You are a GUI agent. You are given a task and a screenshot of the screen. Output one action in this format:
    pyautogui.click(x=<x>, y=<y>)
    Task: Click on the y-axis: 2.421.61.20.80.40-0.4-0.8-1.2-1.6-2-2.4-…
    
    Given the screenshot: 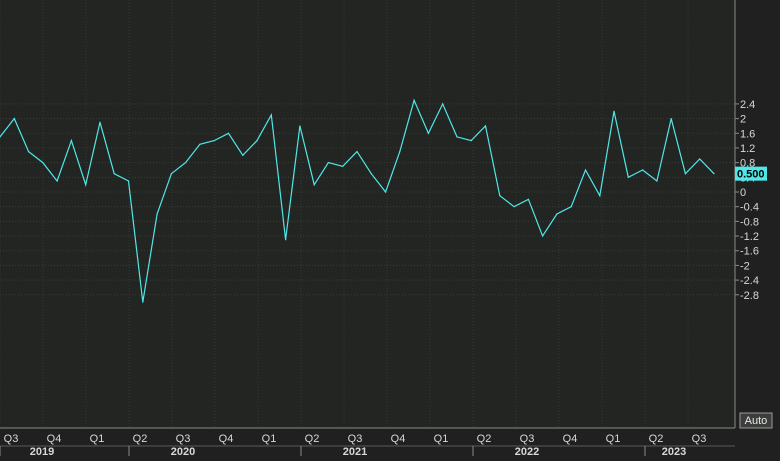 What is the action you would take?
    pyautogui.click(x=746, y=214)
    